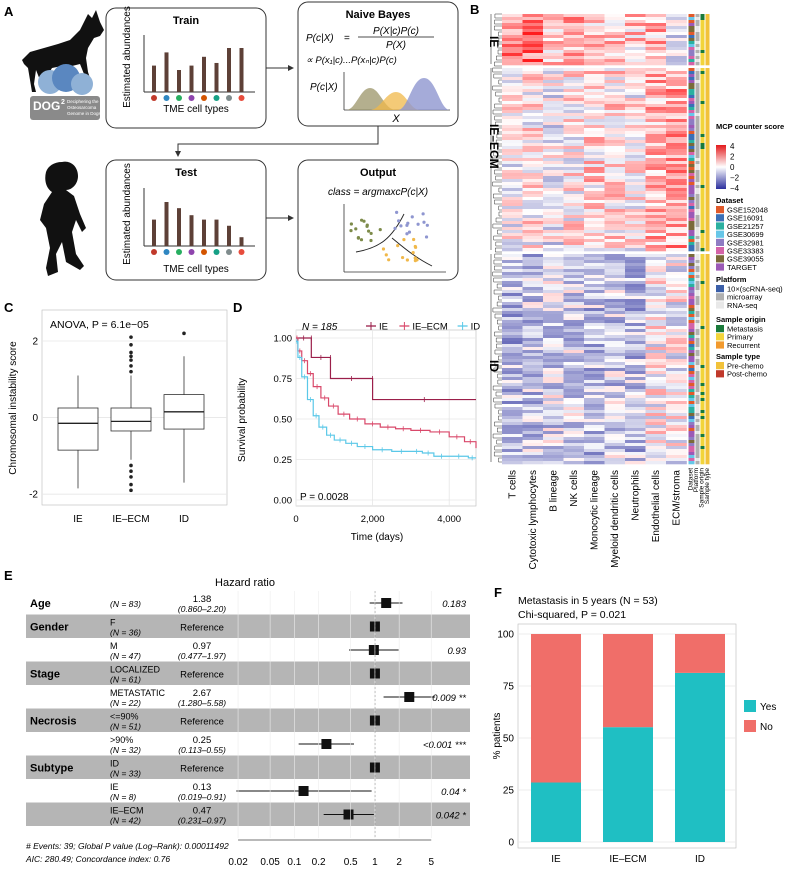  Describe the element at coordinates (131, 360) in the screenshot. I see `box-outlier` at that location.